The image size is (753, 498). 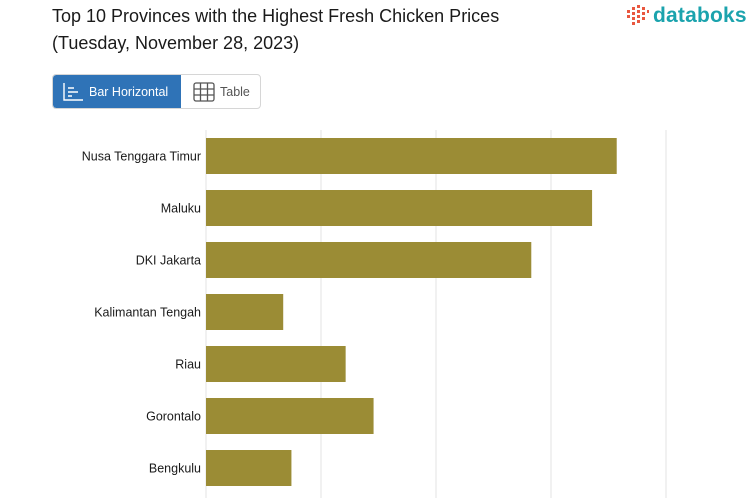 What do you see at coordinates (173, 417) in the screenshot?
I see `category-label: Gorontalo` at bounding box center [173, 417].